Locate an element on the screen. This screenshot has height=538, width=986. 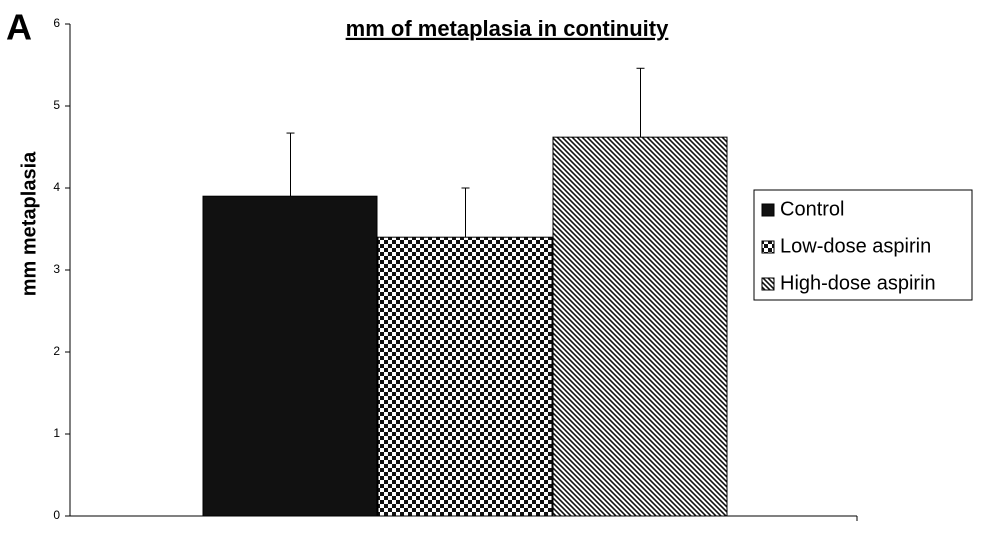
y-tick-label: 6 is located at coordinates (56, 23).